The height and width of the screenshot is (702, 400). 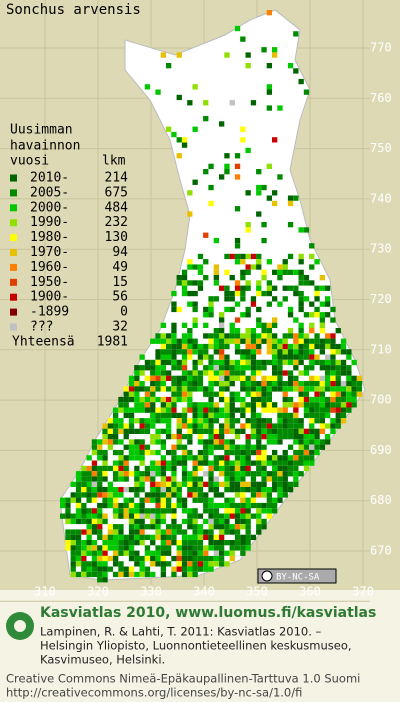 What do you see at coordinates (49, 178) in the screenshot?
I see `legend-label: 2010-` at bounding box center [49, 178].